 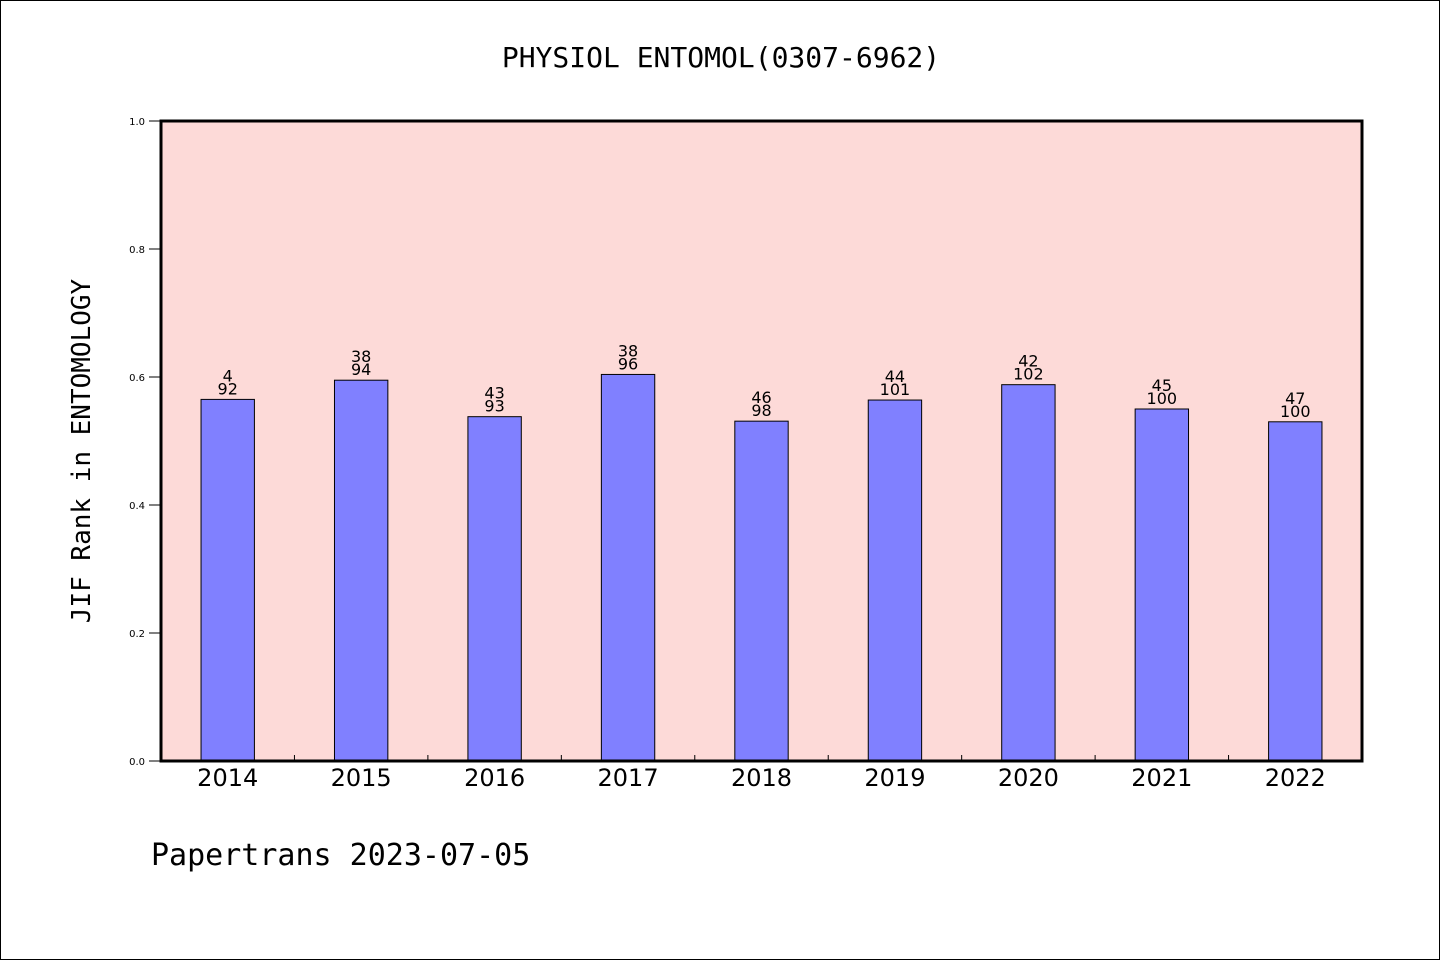 What do you see at coordinates (361, 778) in the screenshot?
I see `x-tick-label-2015: 2015` at bounding box center [361, 778].